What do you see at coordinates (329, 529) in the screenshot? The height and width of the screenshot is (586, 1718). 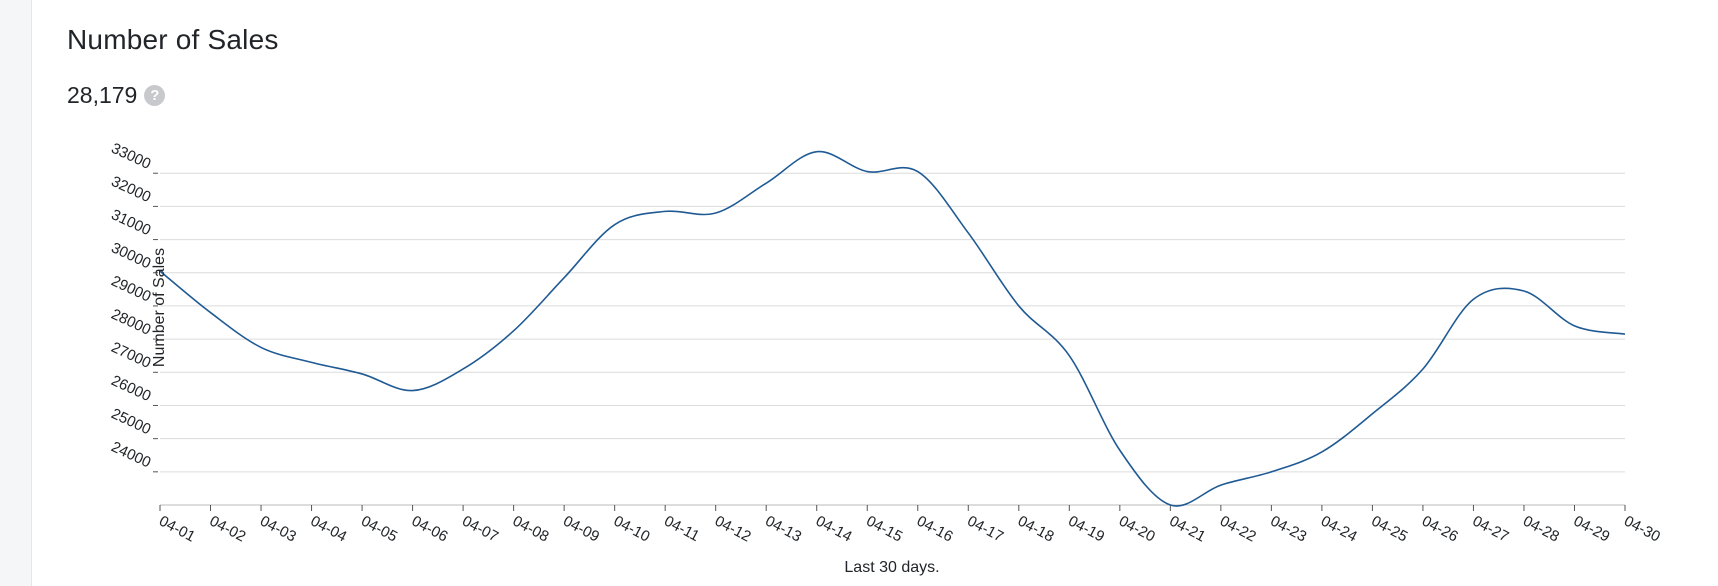 I see `x-tick-label: 04-04` at bounding box center [329, 529].